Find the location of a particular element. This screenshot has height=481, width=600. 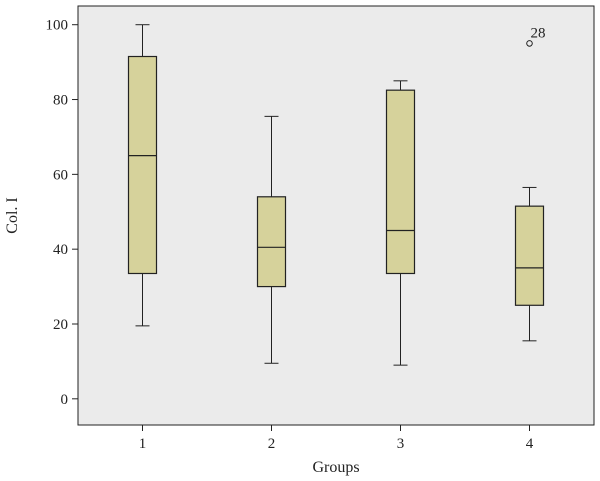

y-tick-label: 80 is located at coordinates (60, 101).